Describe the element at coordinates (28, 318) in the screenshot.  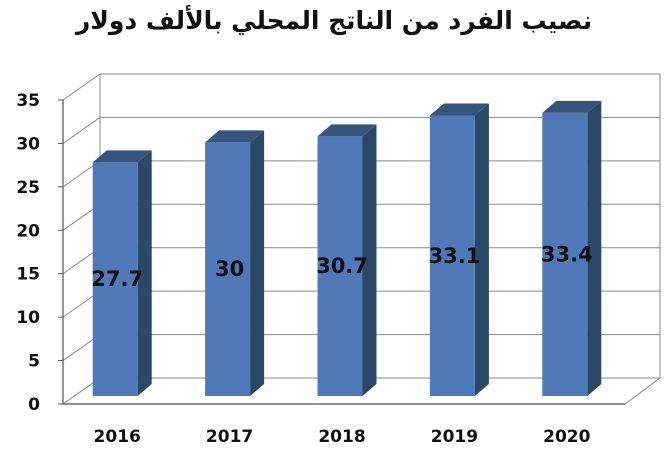
I see `y-tick-label: 10` at that location.